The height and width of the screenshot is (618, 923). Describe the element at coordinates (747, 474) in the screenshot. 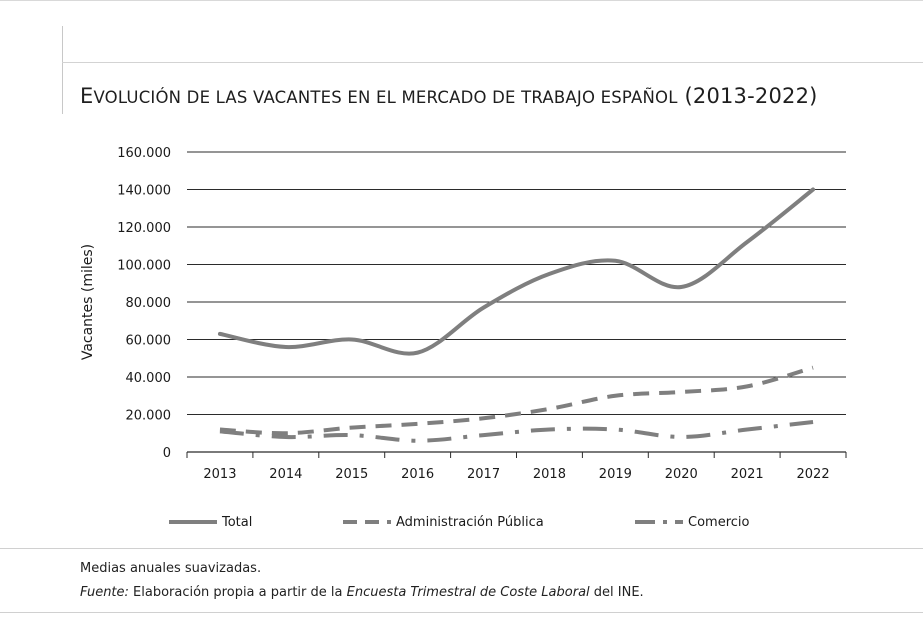

I see `x-tick-label: 2021` at that location.